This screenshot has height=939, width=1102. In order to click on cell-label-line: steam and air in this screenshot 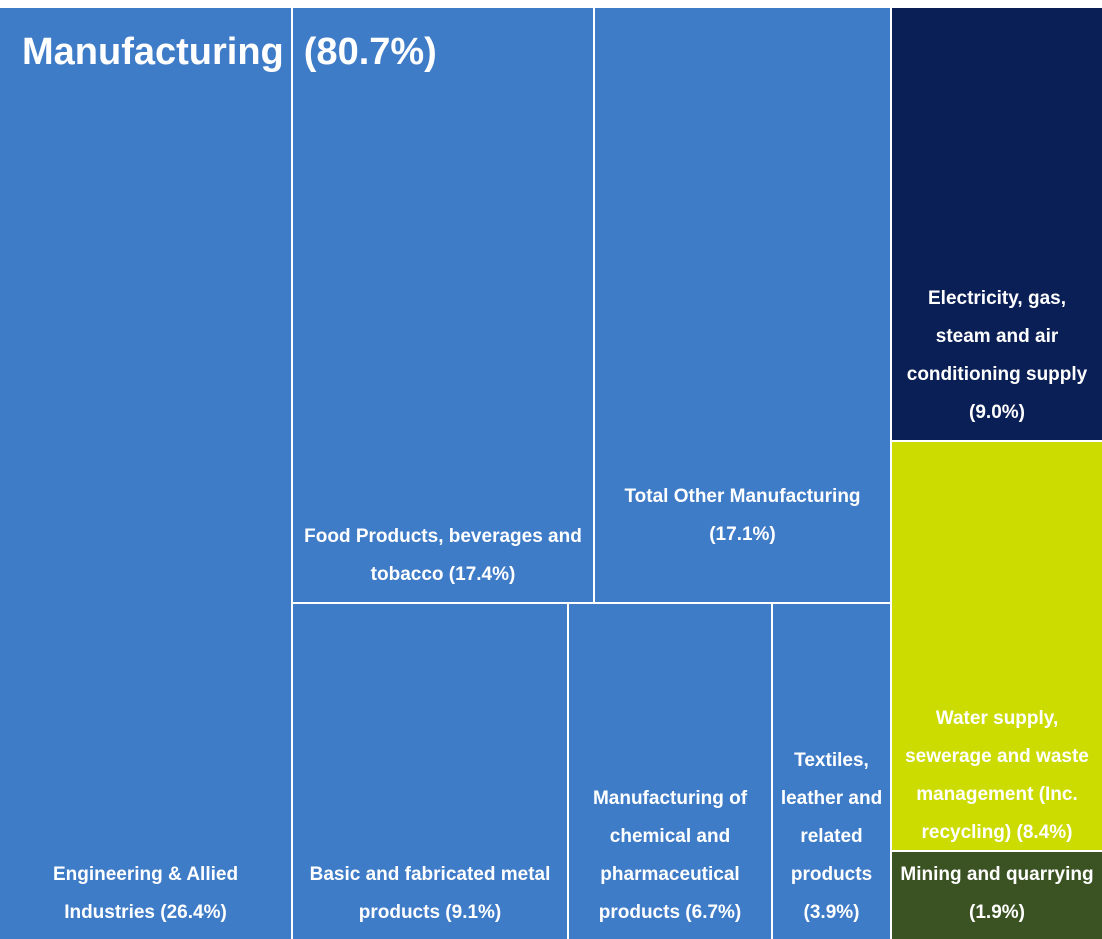, I will do `click(1000, 336)`.